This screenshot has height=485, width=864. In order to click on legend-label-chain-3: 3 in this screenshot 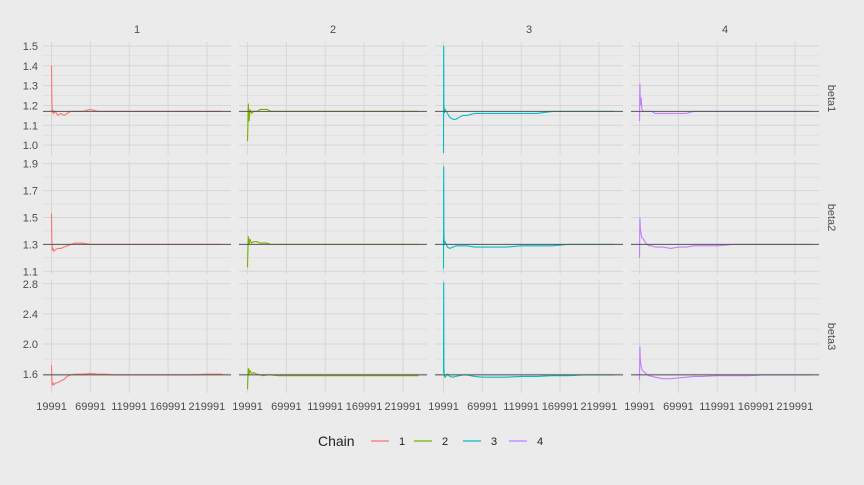, I will do `click(494, 442)`.